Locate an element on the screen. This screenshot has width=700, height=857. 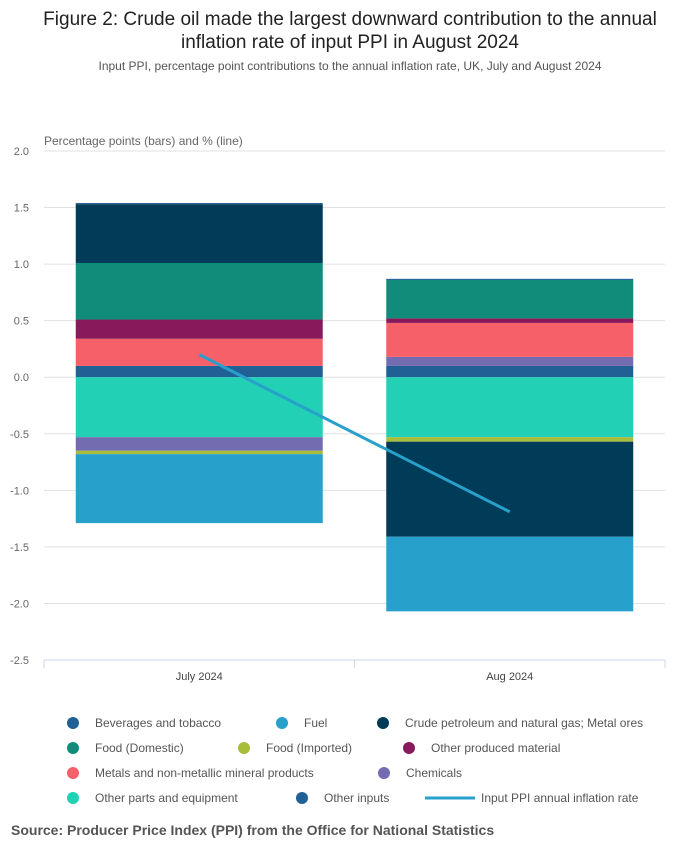
x-tick-label: July 2024 is located at coordinates (199, 677).